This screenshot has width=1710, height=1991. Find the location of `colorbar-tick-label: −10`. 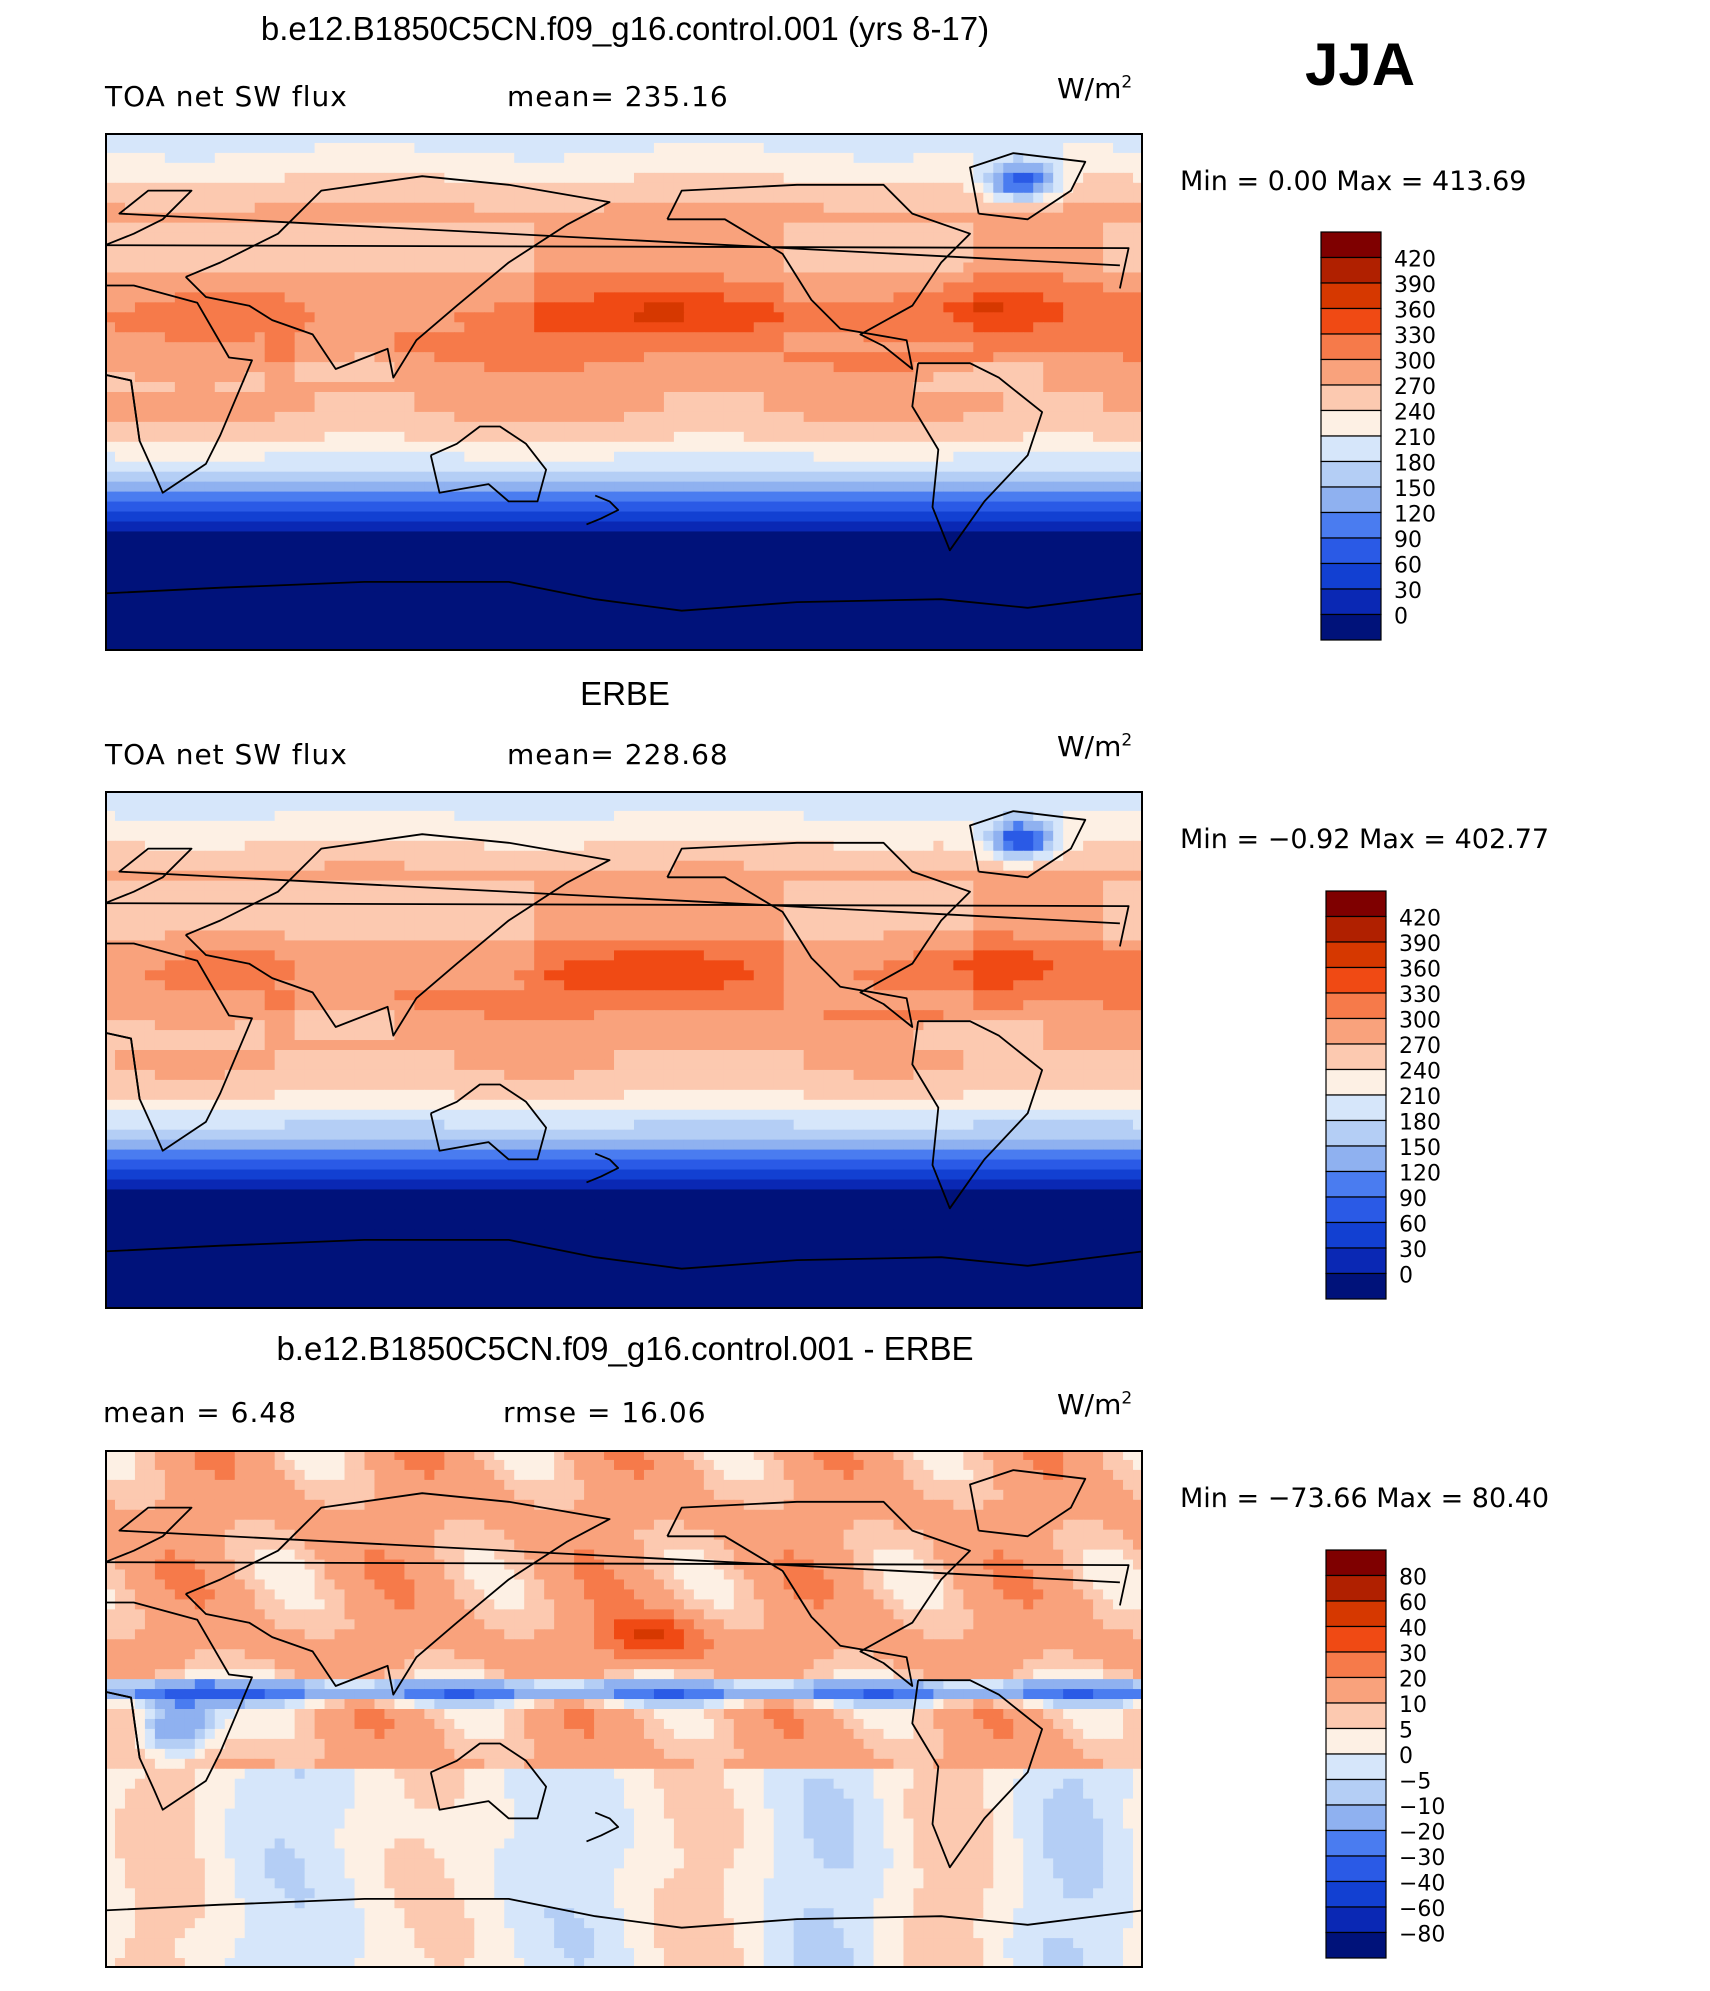

colorbar-tick-label: −10 is located at coordinates (1422, 1807).